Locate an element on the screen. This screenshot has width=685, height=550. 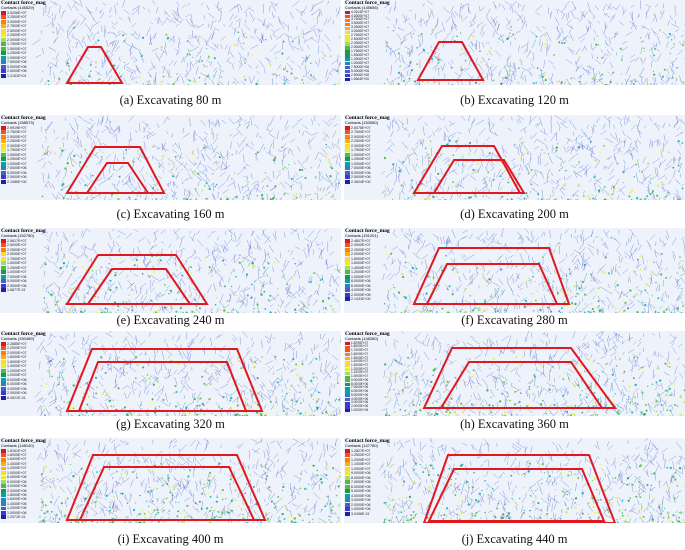
excavation-outline-inner is located at coordinates (117, 178).